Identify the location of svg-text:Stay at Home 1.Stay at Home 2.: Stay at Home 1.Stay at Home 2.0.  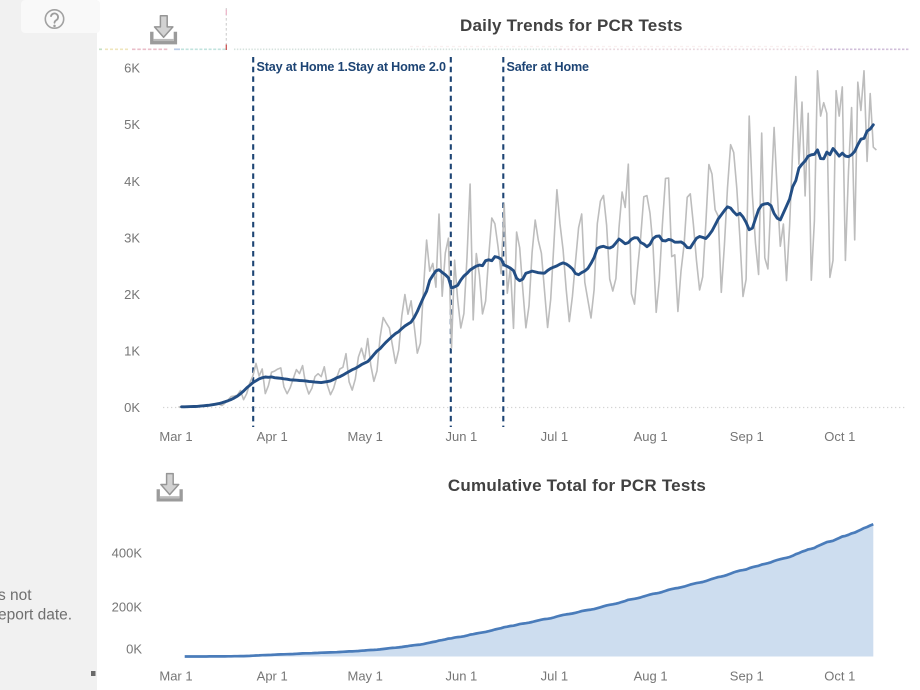
(352, 67).